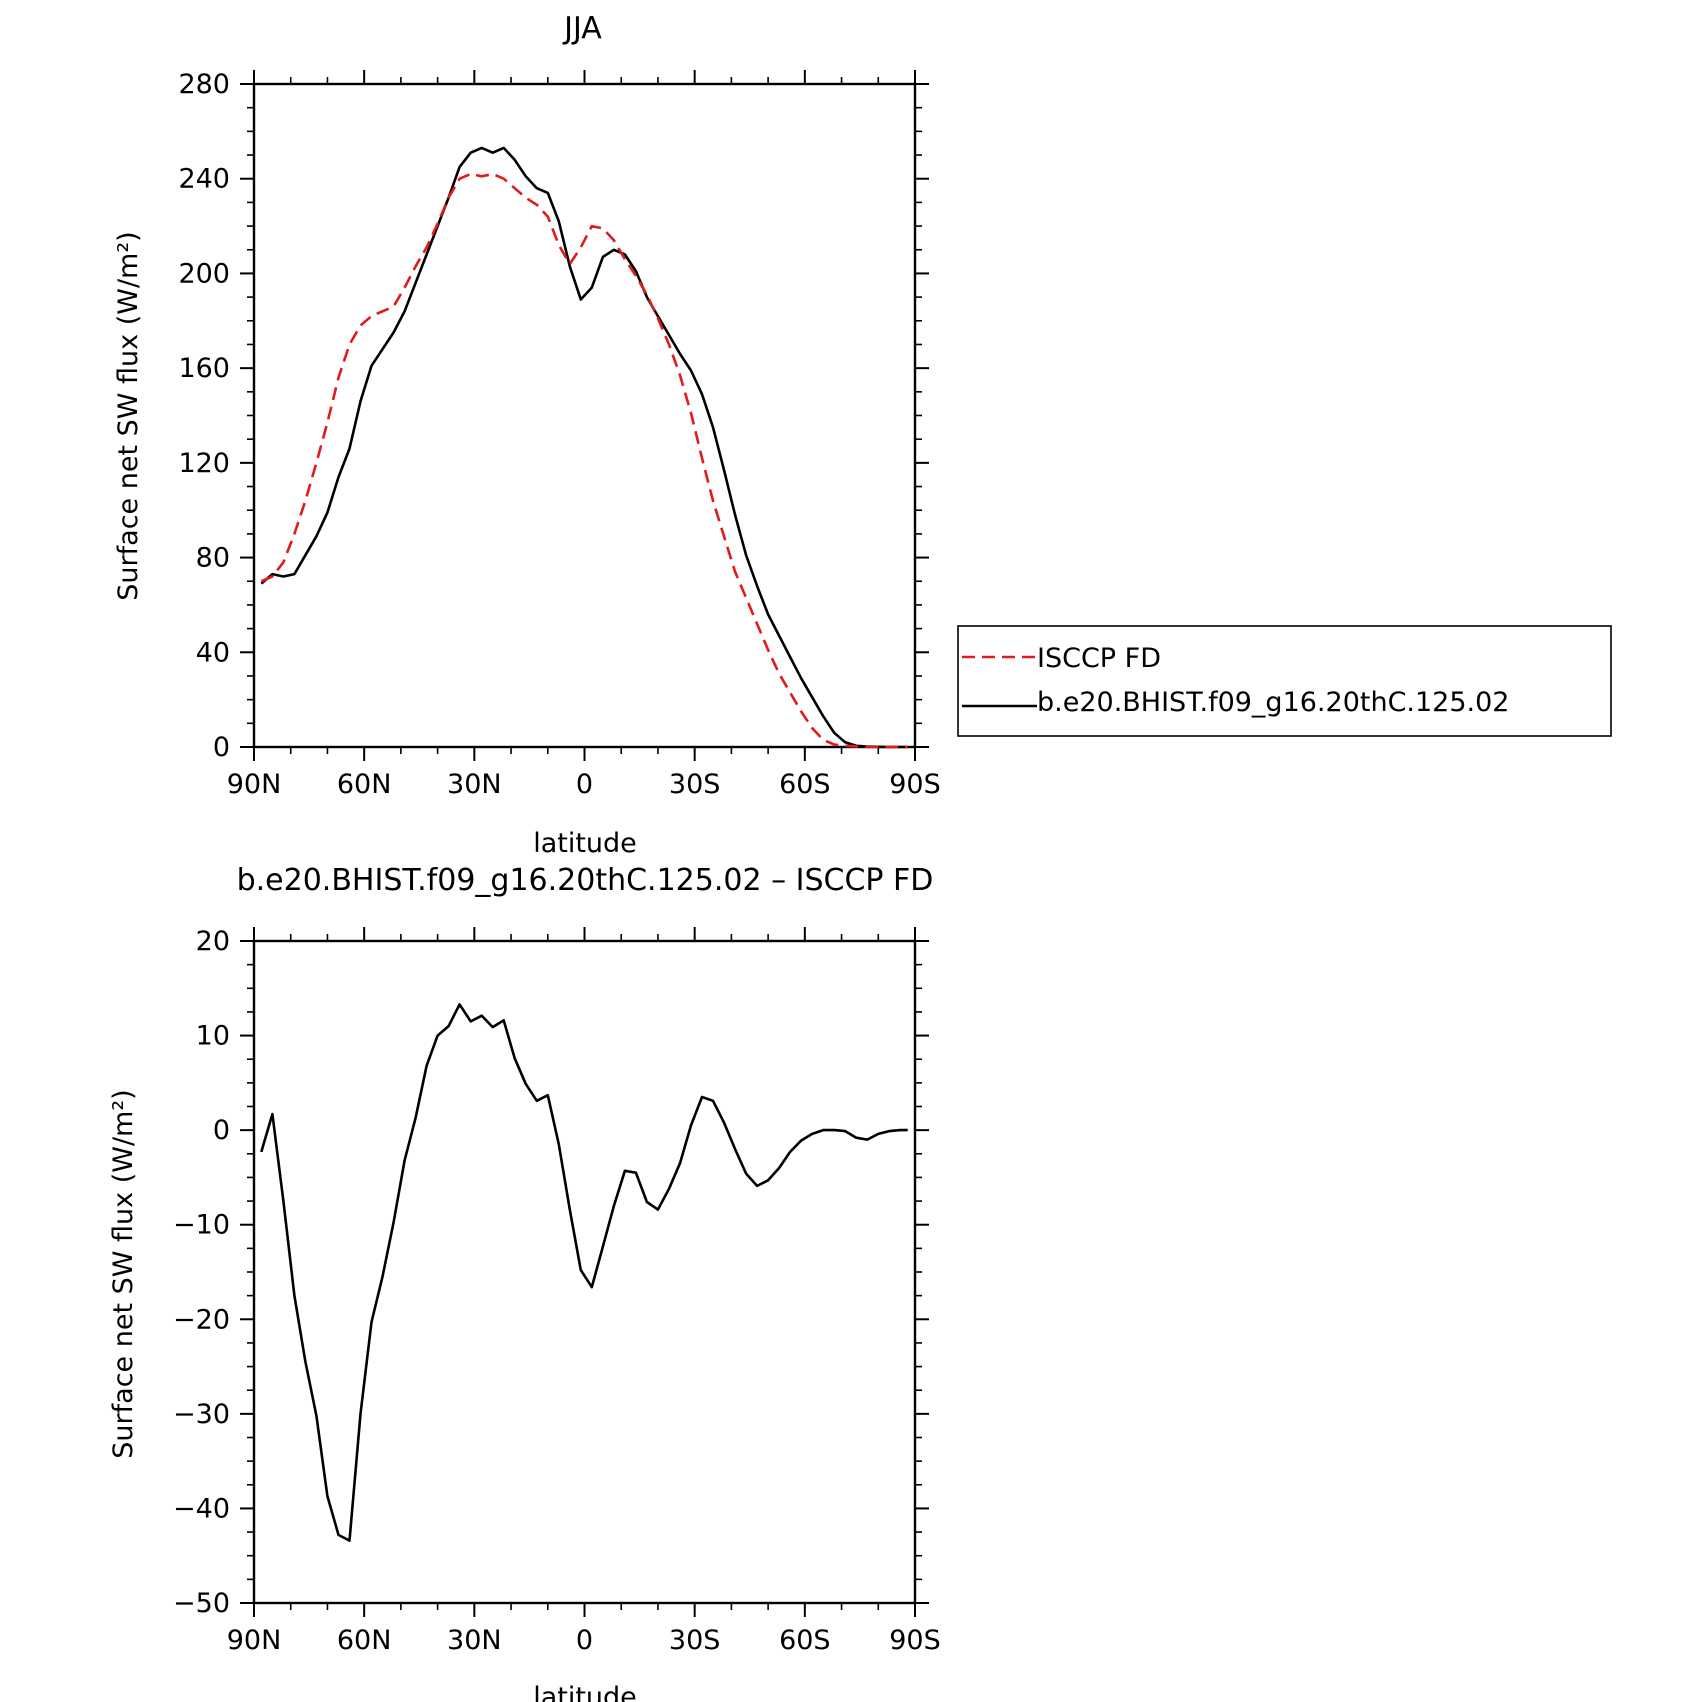 The width and height of the screenshot is (1702, 1702). What do you see at coordinates (915, 784) in the screenshot?
I see `top-x-tick-label: 90S` at bounding box center [915, 784].